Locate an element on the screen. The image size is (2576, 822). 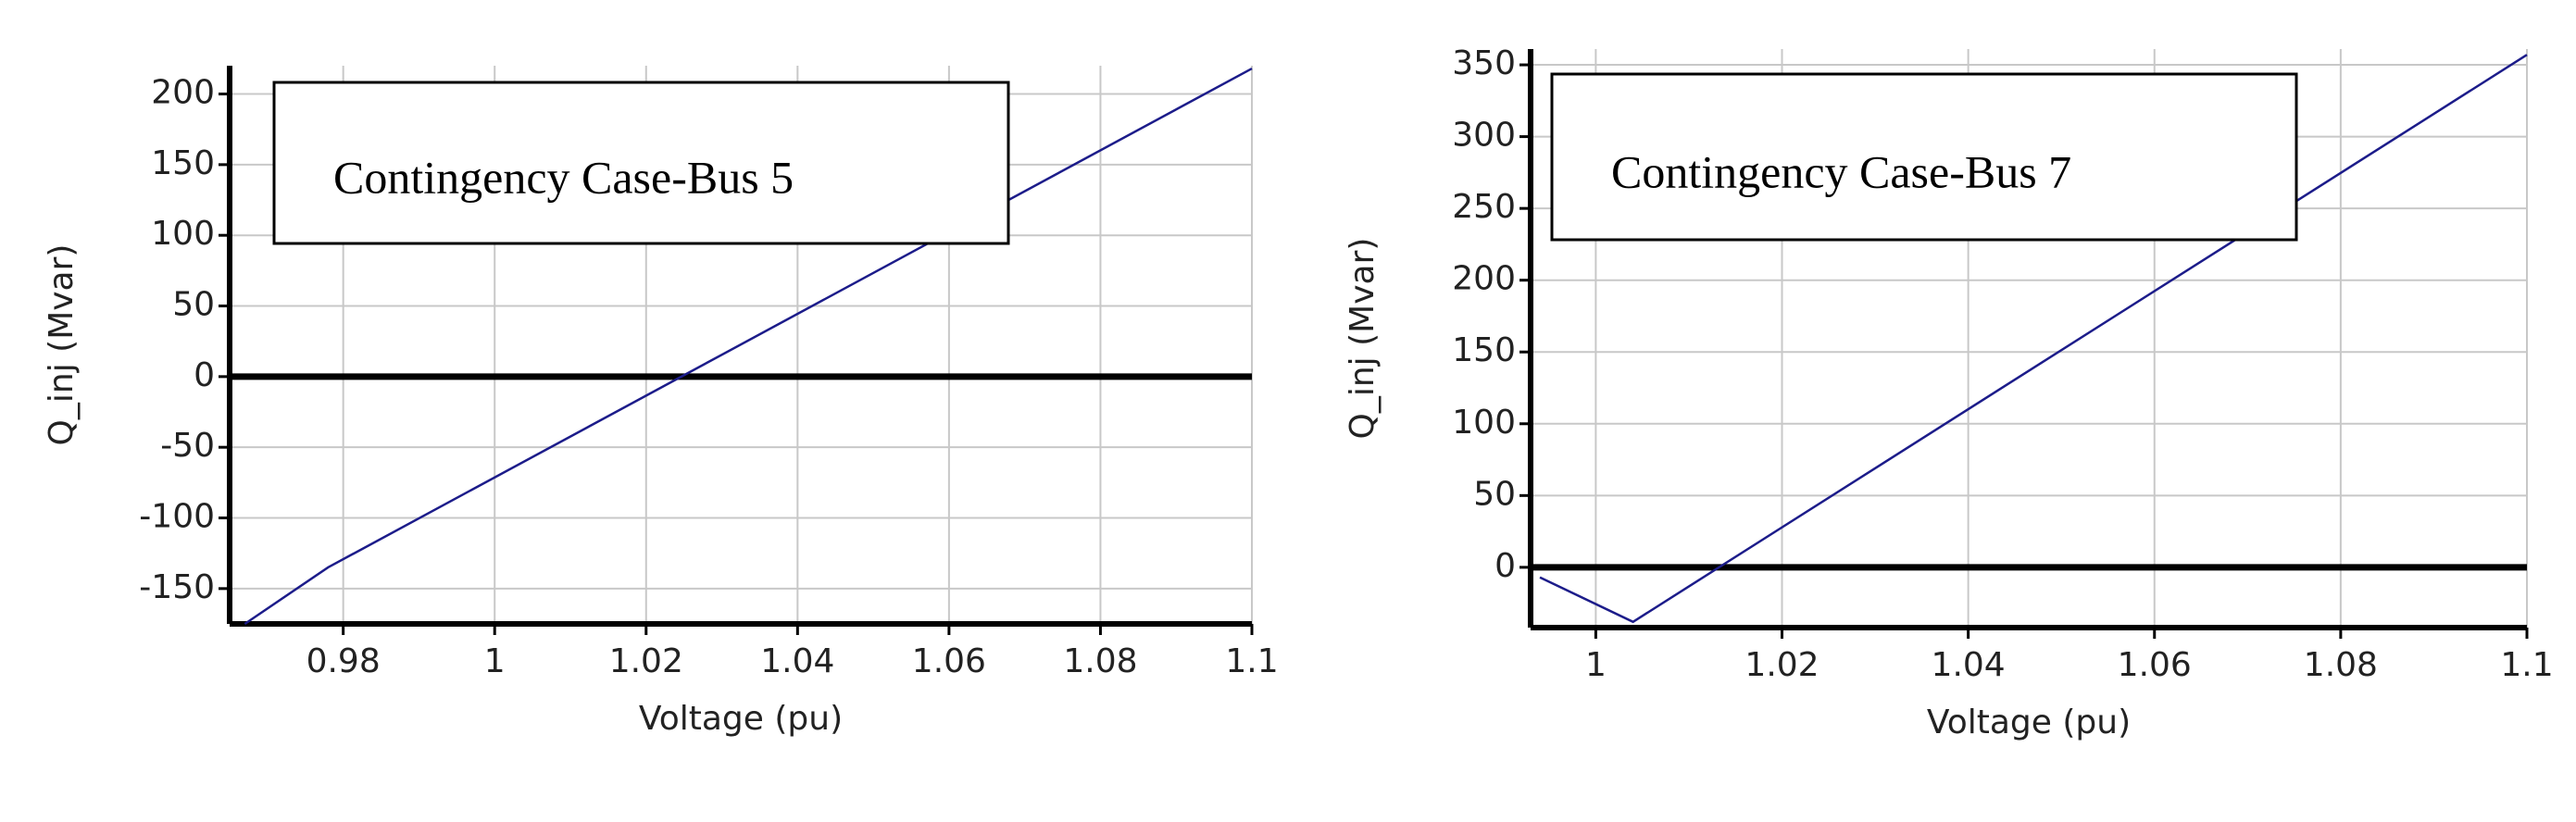
x-tick-label: 0.98 is located at coordinates (344, 661).